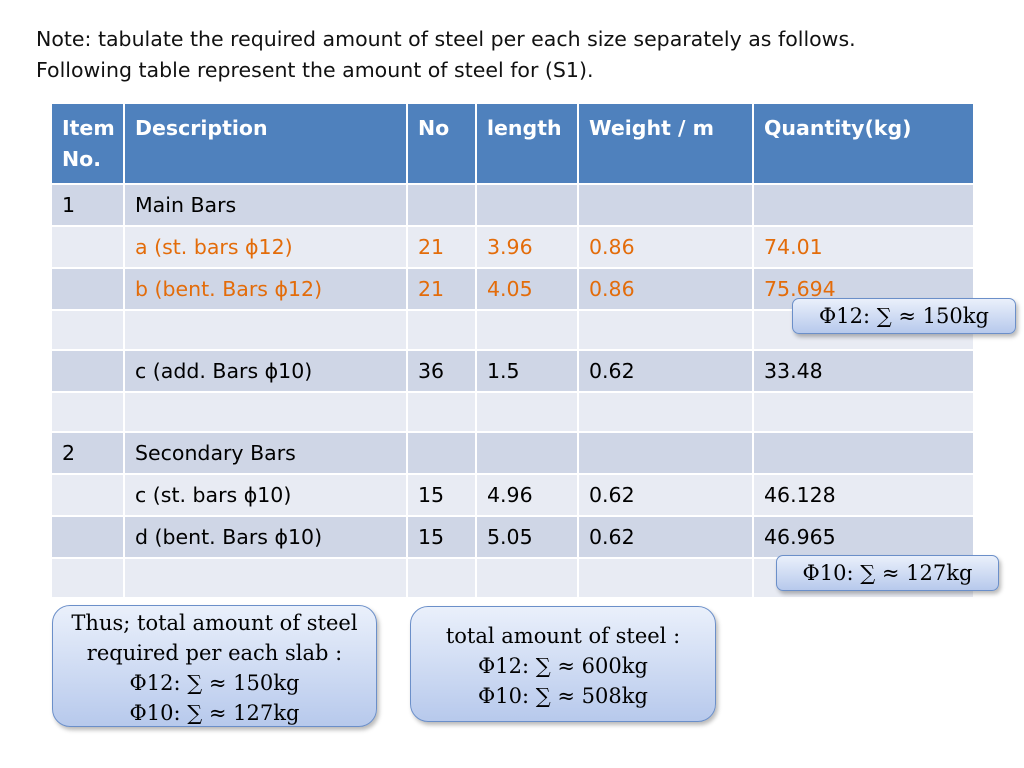 The image size is (1024, 768). What do you see at coordinates (214, 623) in the screenshot?
I see `per-slab-line-1: Thus; total amount of steel` at bounding box center [214, 623].